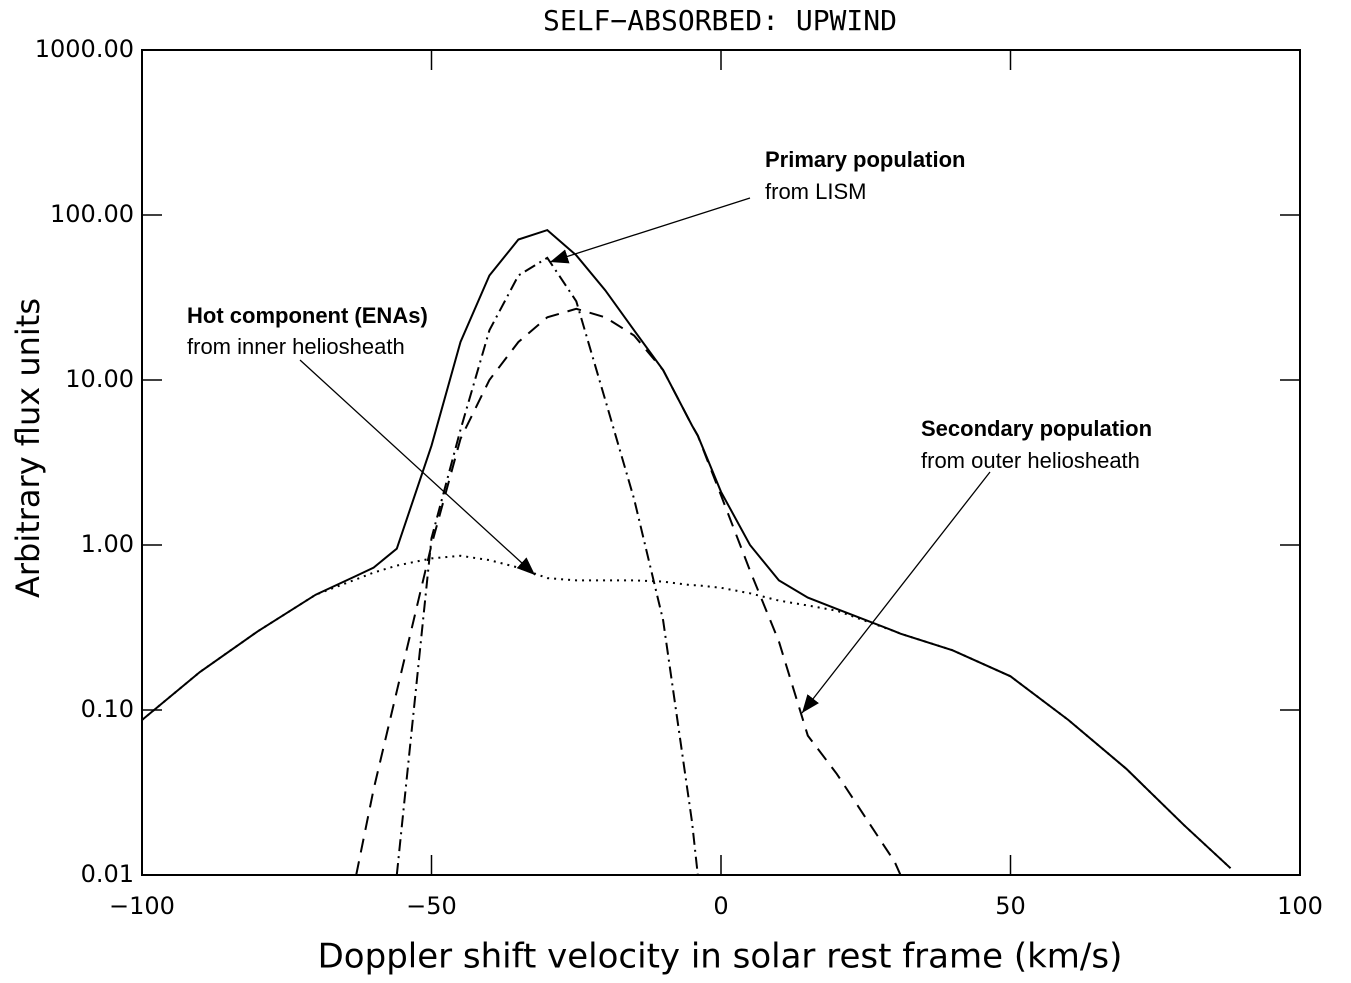 This screenshot has height=983, width=1351. What do you see at coordinates (99, 379) in the screenshot?
I see `y-tick-label: 10.00` at bounding box center [99, 379].